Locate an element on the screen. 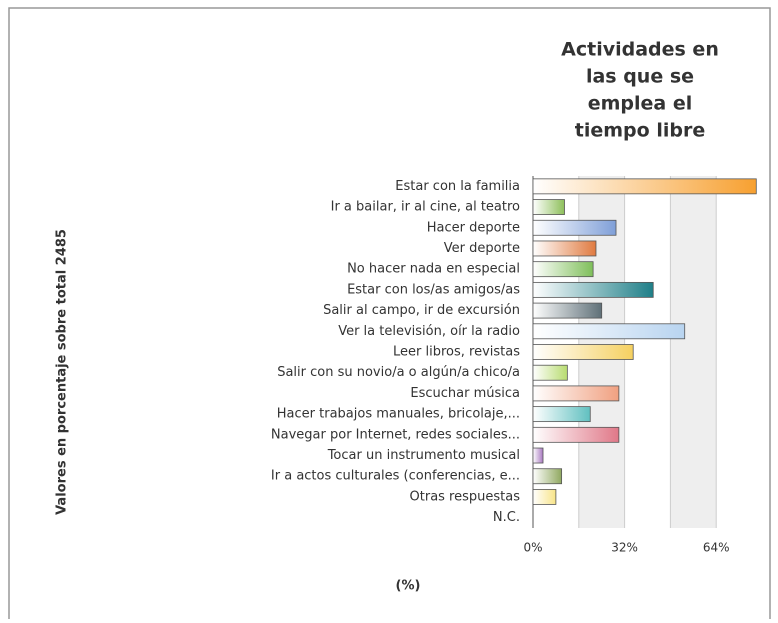  y-tick-label: No hacer nada en especial is located at coordinates (433, 269).